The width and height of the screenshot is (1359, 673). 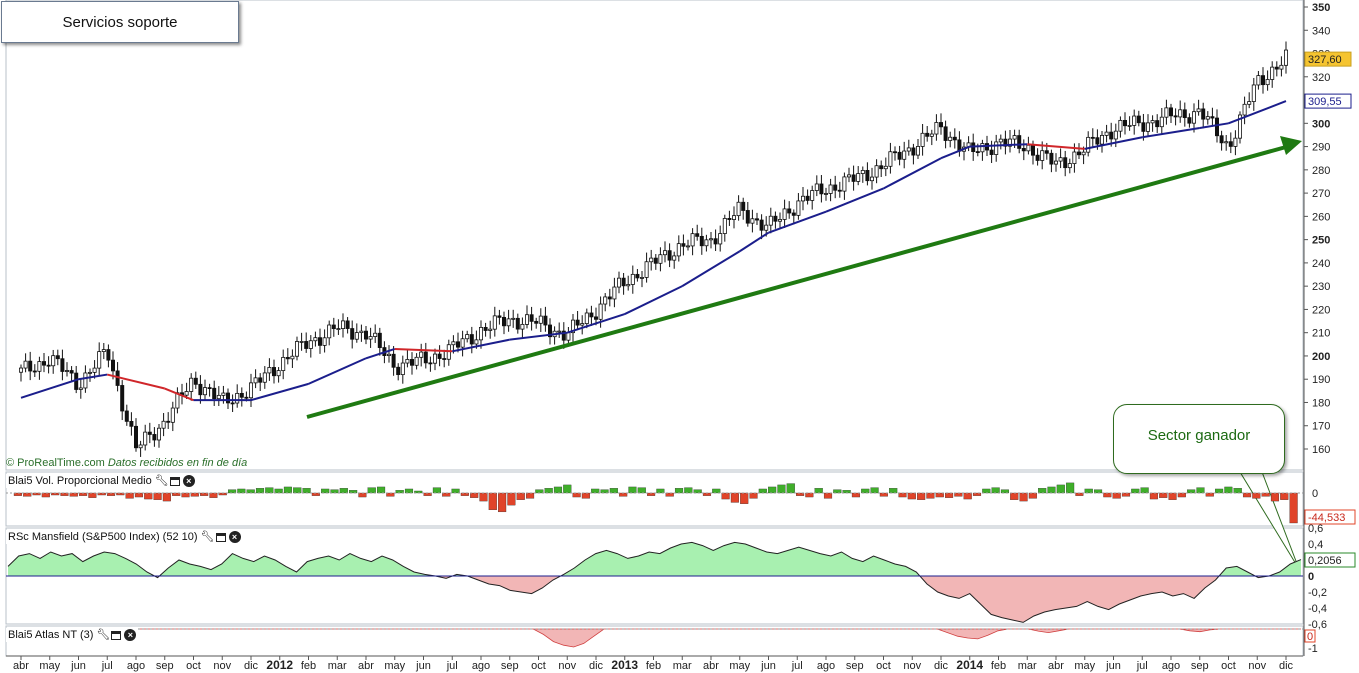 What do you see at coordinates (51, 635) in the screenshot?
I see `atlas-panel-title: Blai5 Atlas NT (3)` at bounding box center [51, 635].